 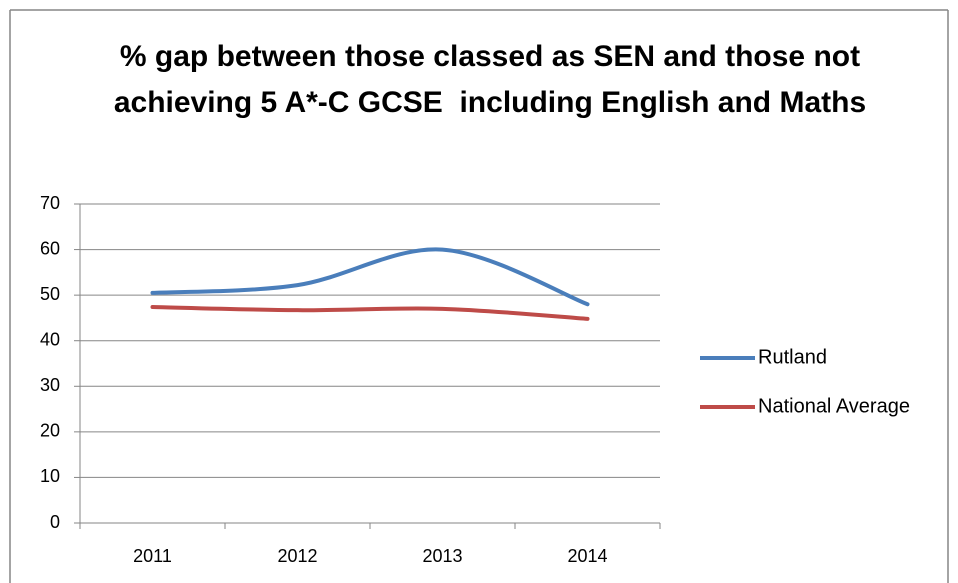 I want to click on legend-label: Rutland, so click(x=792, y=357).